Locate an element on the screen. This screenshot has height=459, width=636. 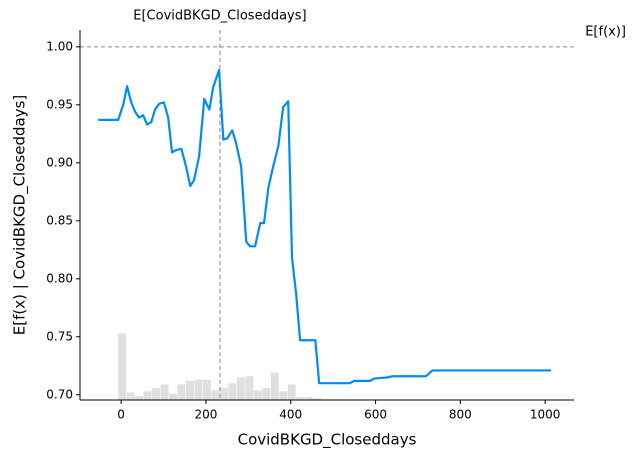
x-tick-label: 200 is located at coordinates (205, 415).